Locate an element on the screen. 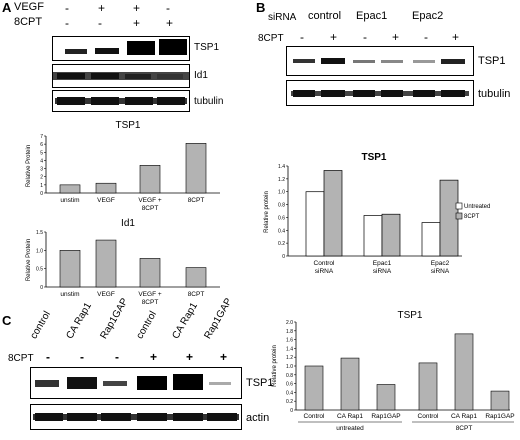 Image resolution: width=520 pixels, height=440 pixels. x-tick-label: CA Rap1 is located at coordinates (350, 416).